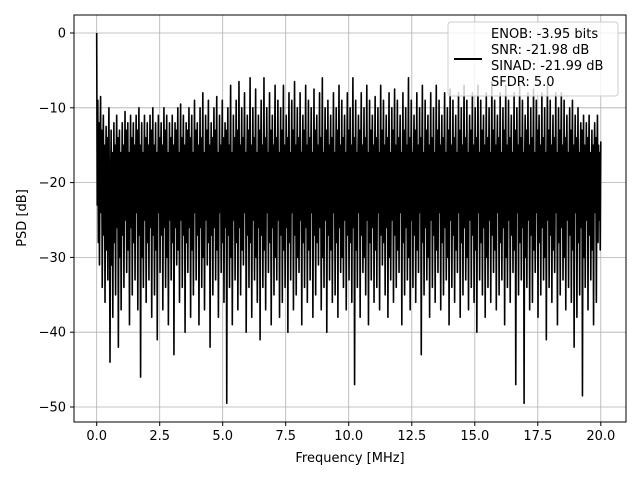  What do you see at coordinates (544, 34) in the screenshot?
I see `legend-enob: ENOB: -3.95 bits` at bounding box center [544, 34].